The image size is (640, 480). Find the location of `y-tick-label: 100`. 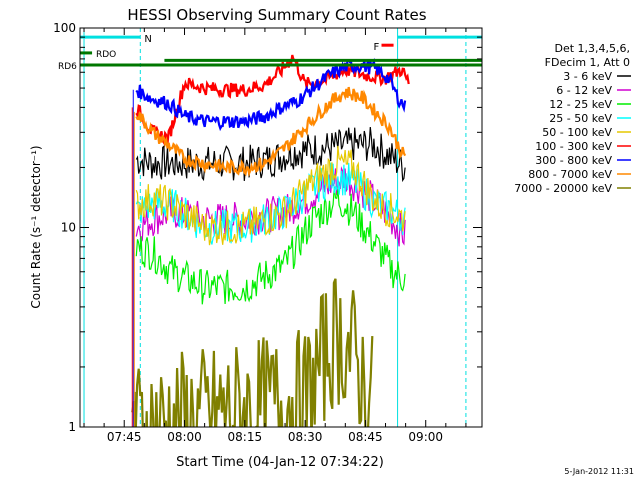

y-tick-label: 100 is located at coordinates (64, 28).